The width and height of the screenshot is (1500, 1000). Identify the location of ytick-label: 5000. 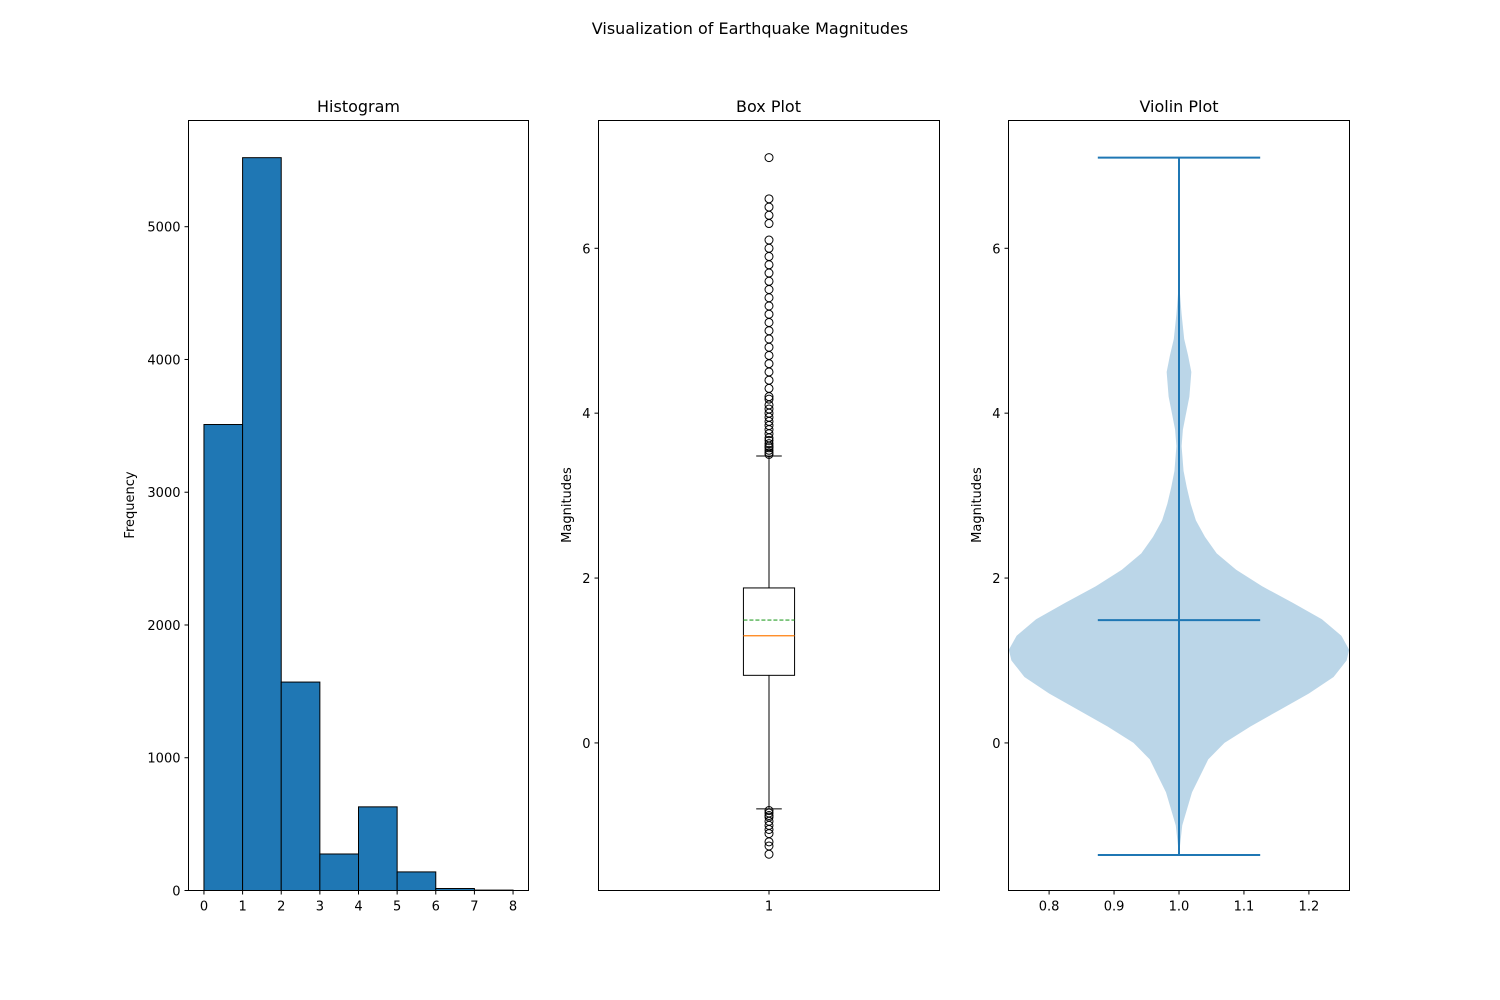
(163, 228).